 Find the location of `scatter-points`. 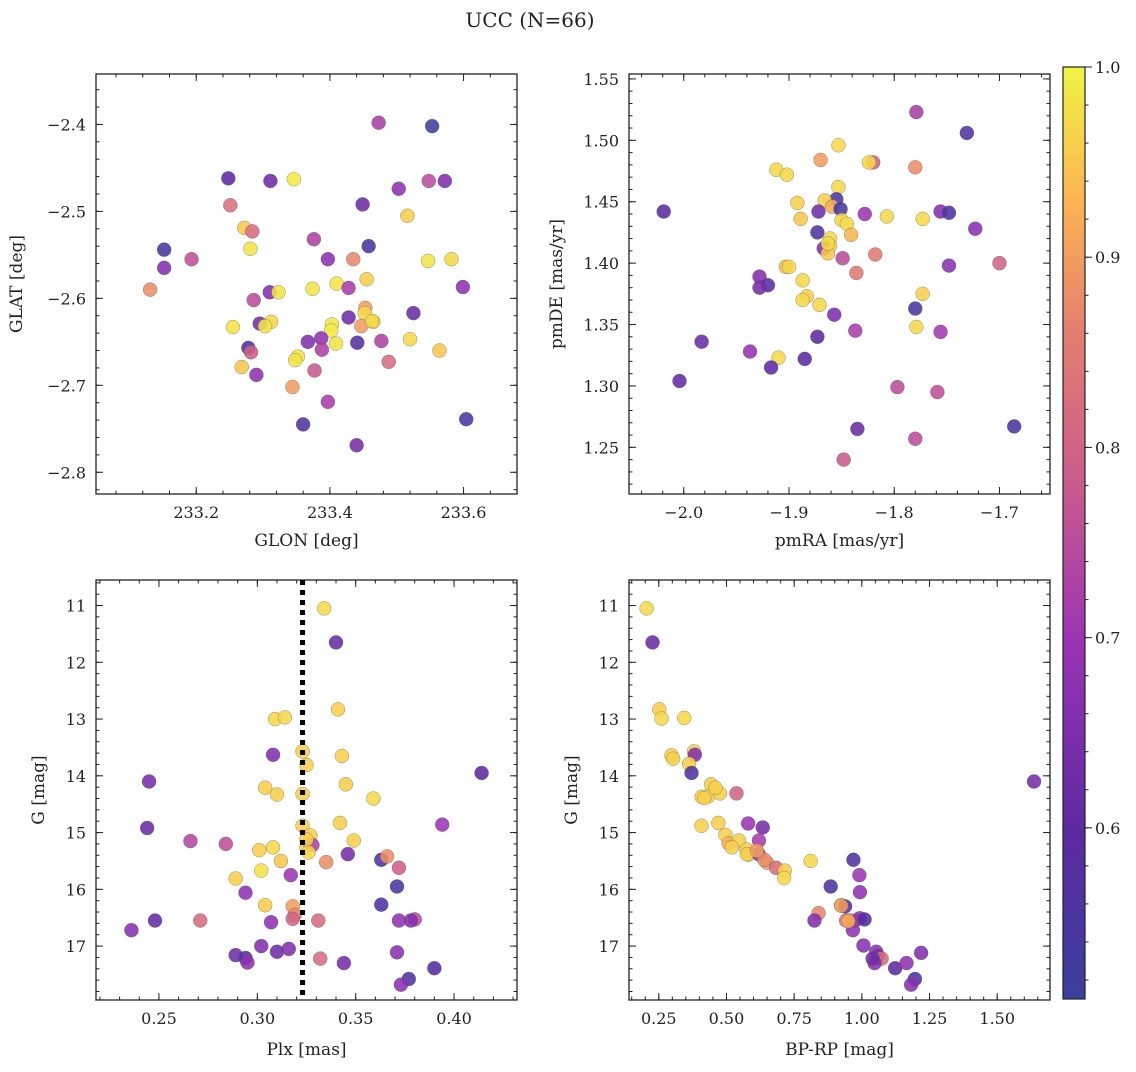

scatter-points is located at coordinates (308, 284).